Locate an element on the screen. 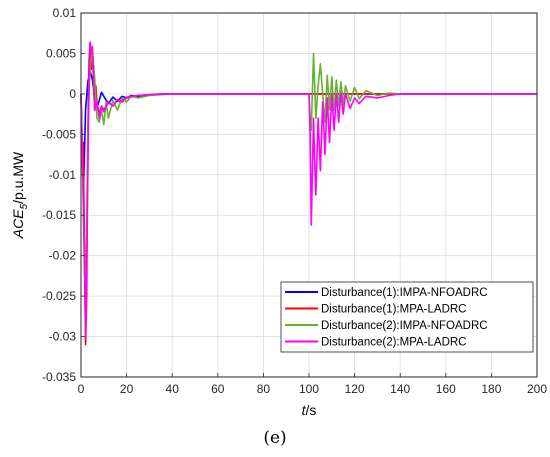 The height and width of the screenshot is (457, 550). y-tick-label: -0.035 is located at coordinates (59, 377).